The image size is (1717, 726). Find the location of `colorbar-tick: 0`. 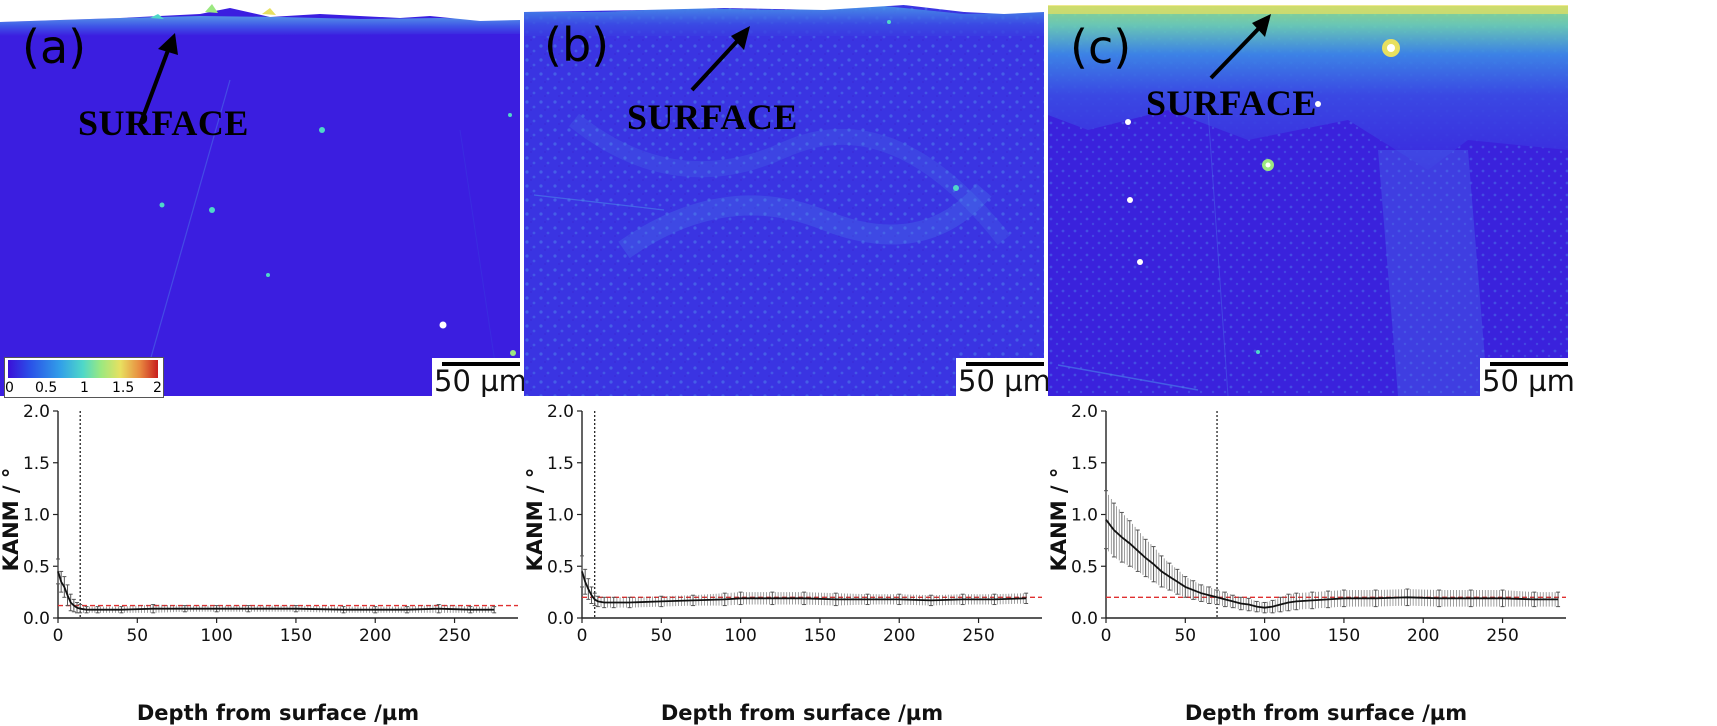

colorbar-tick: 0 is located at coordinates (9, 388).